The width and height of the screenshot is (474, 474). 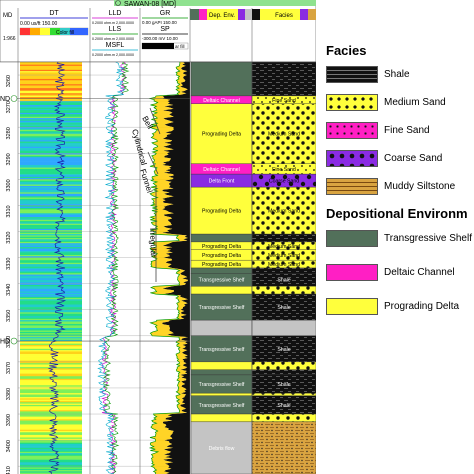 I want to click on depth-tick-label: 3300, so click(x=9, y=185).